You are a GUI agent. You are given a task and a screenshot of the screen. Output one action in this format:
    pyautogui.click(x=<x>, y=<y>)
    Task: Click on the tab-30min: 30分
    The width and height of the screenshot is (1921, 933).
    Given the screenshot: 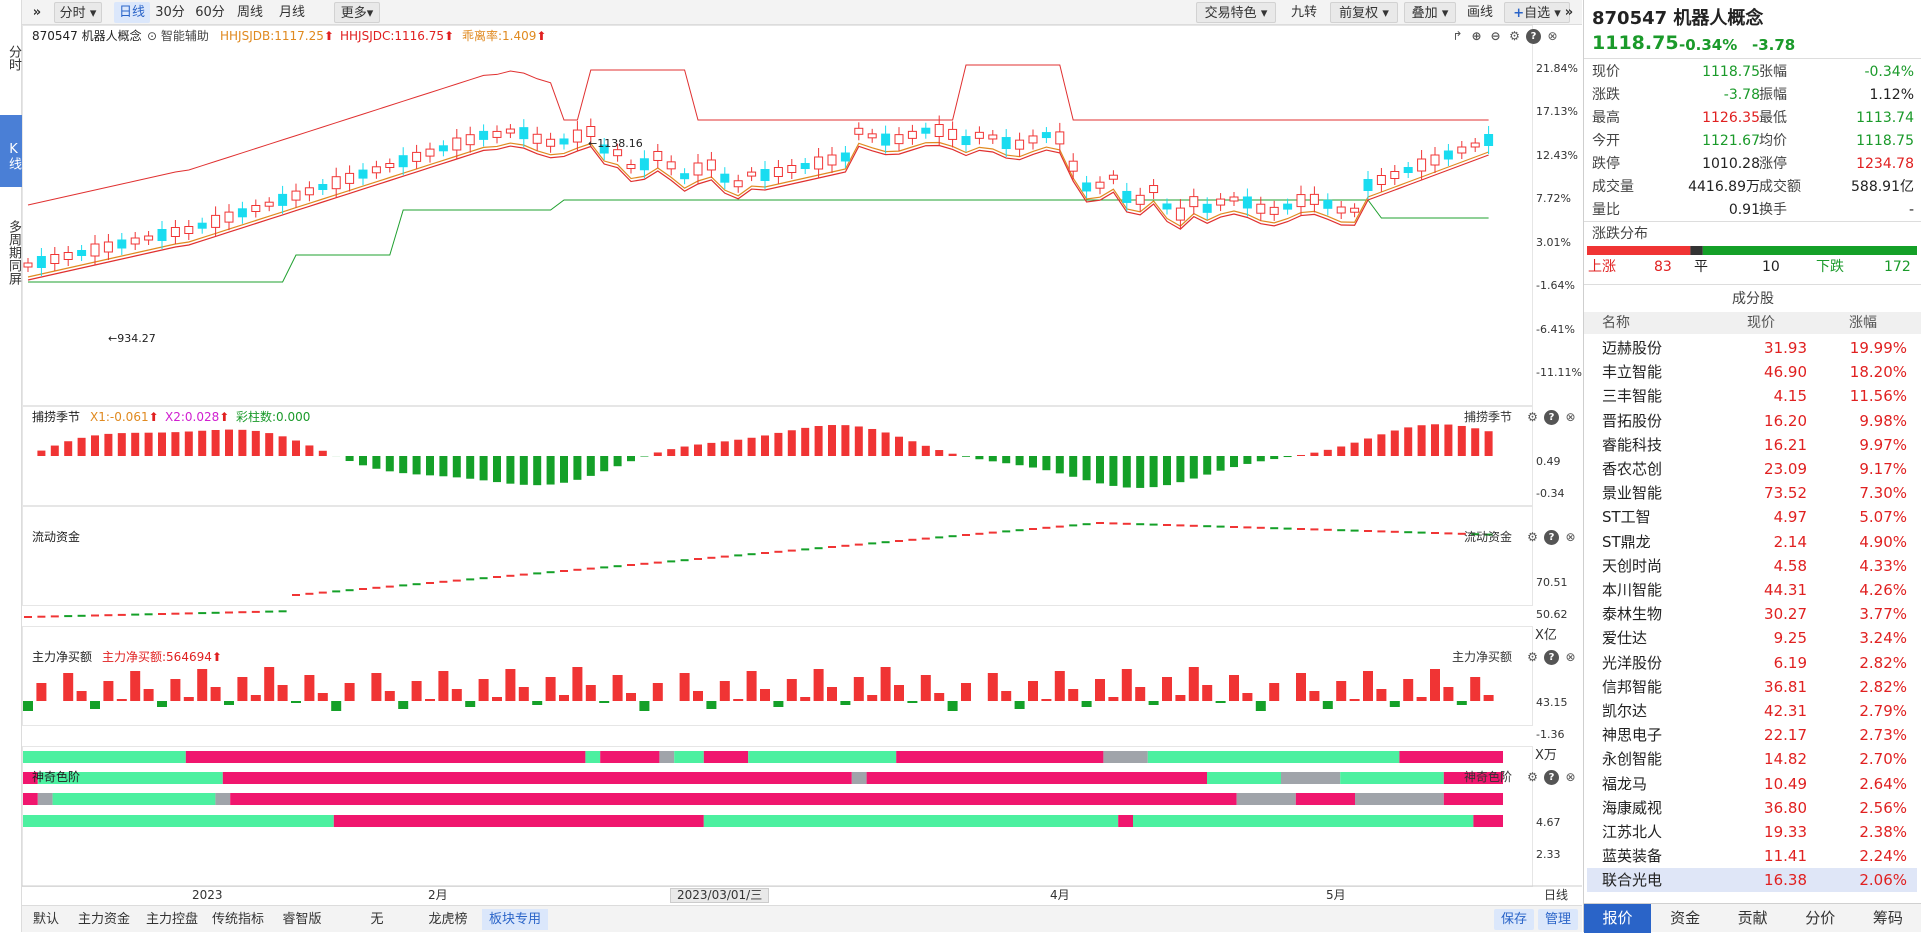 What is the action you would take?
    pyautogui.click(x=170, y=12)
    